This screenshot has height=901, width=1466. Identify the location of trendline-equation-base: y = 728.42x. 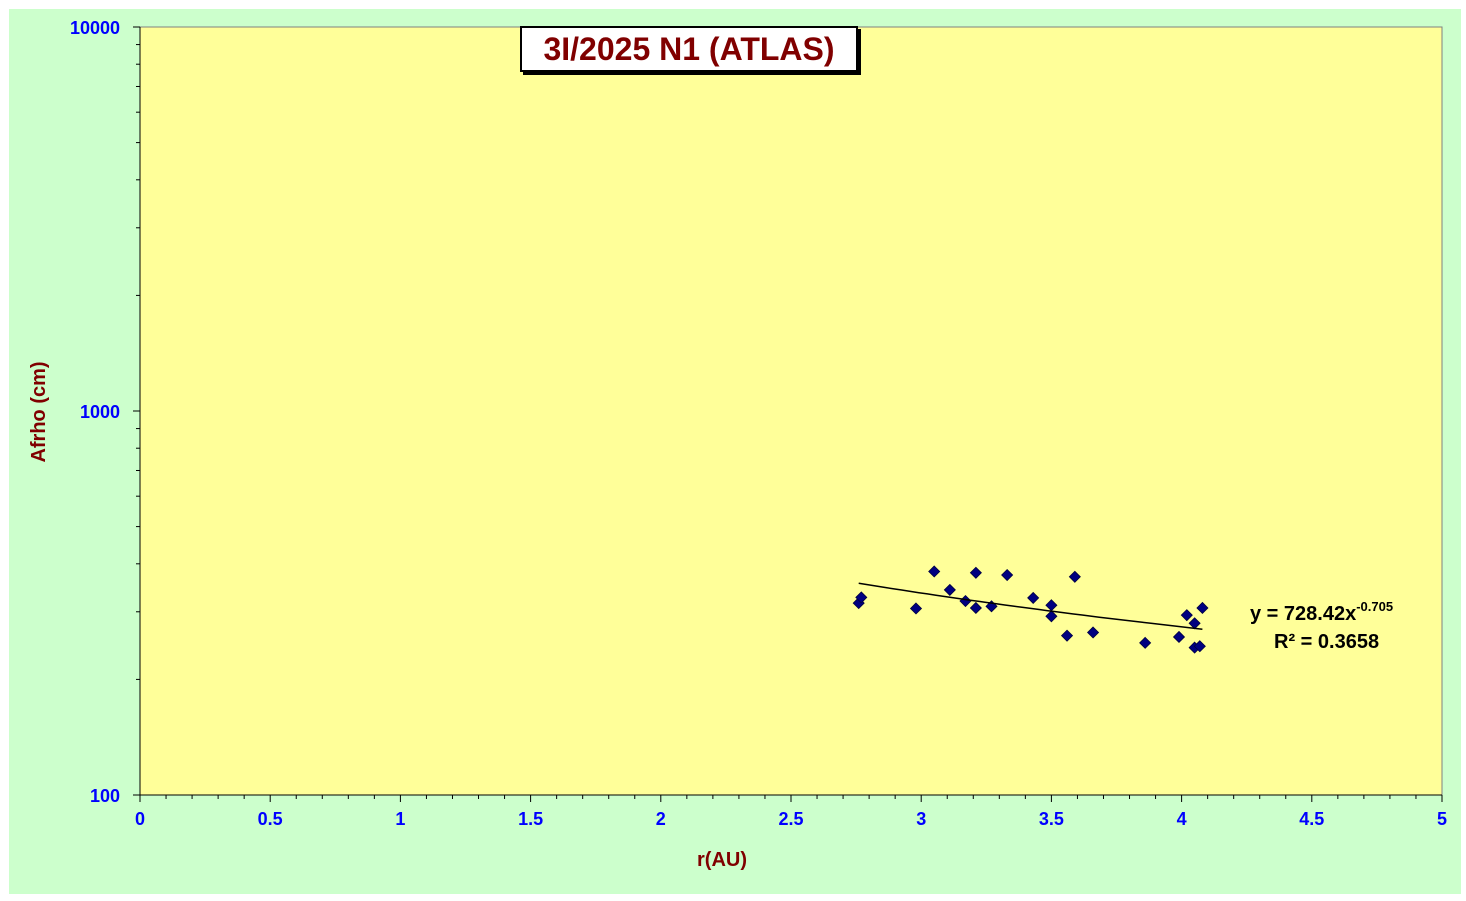
(1303, 614).